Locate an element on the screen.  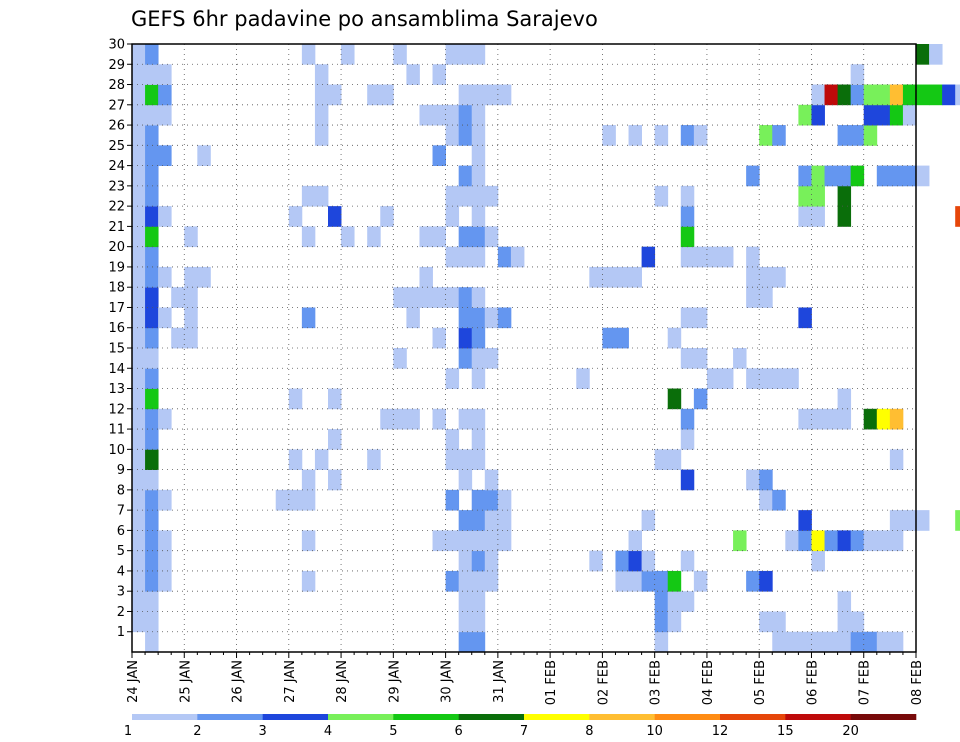
y-tick-label: 30 is located at coordinates (116, 45).